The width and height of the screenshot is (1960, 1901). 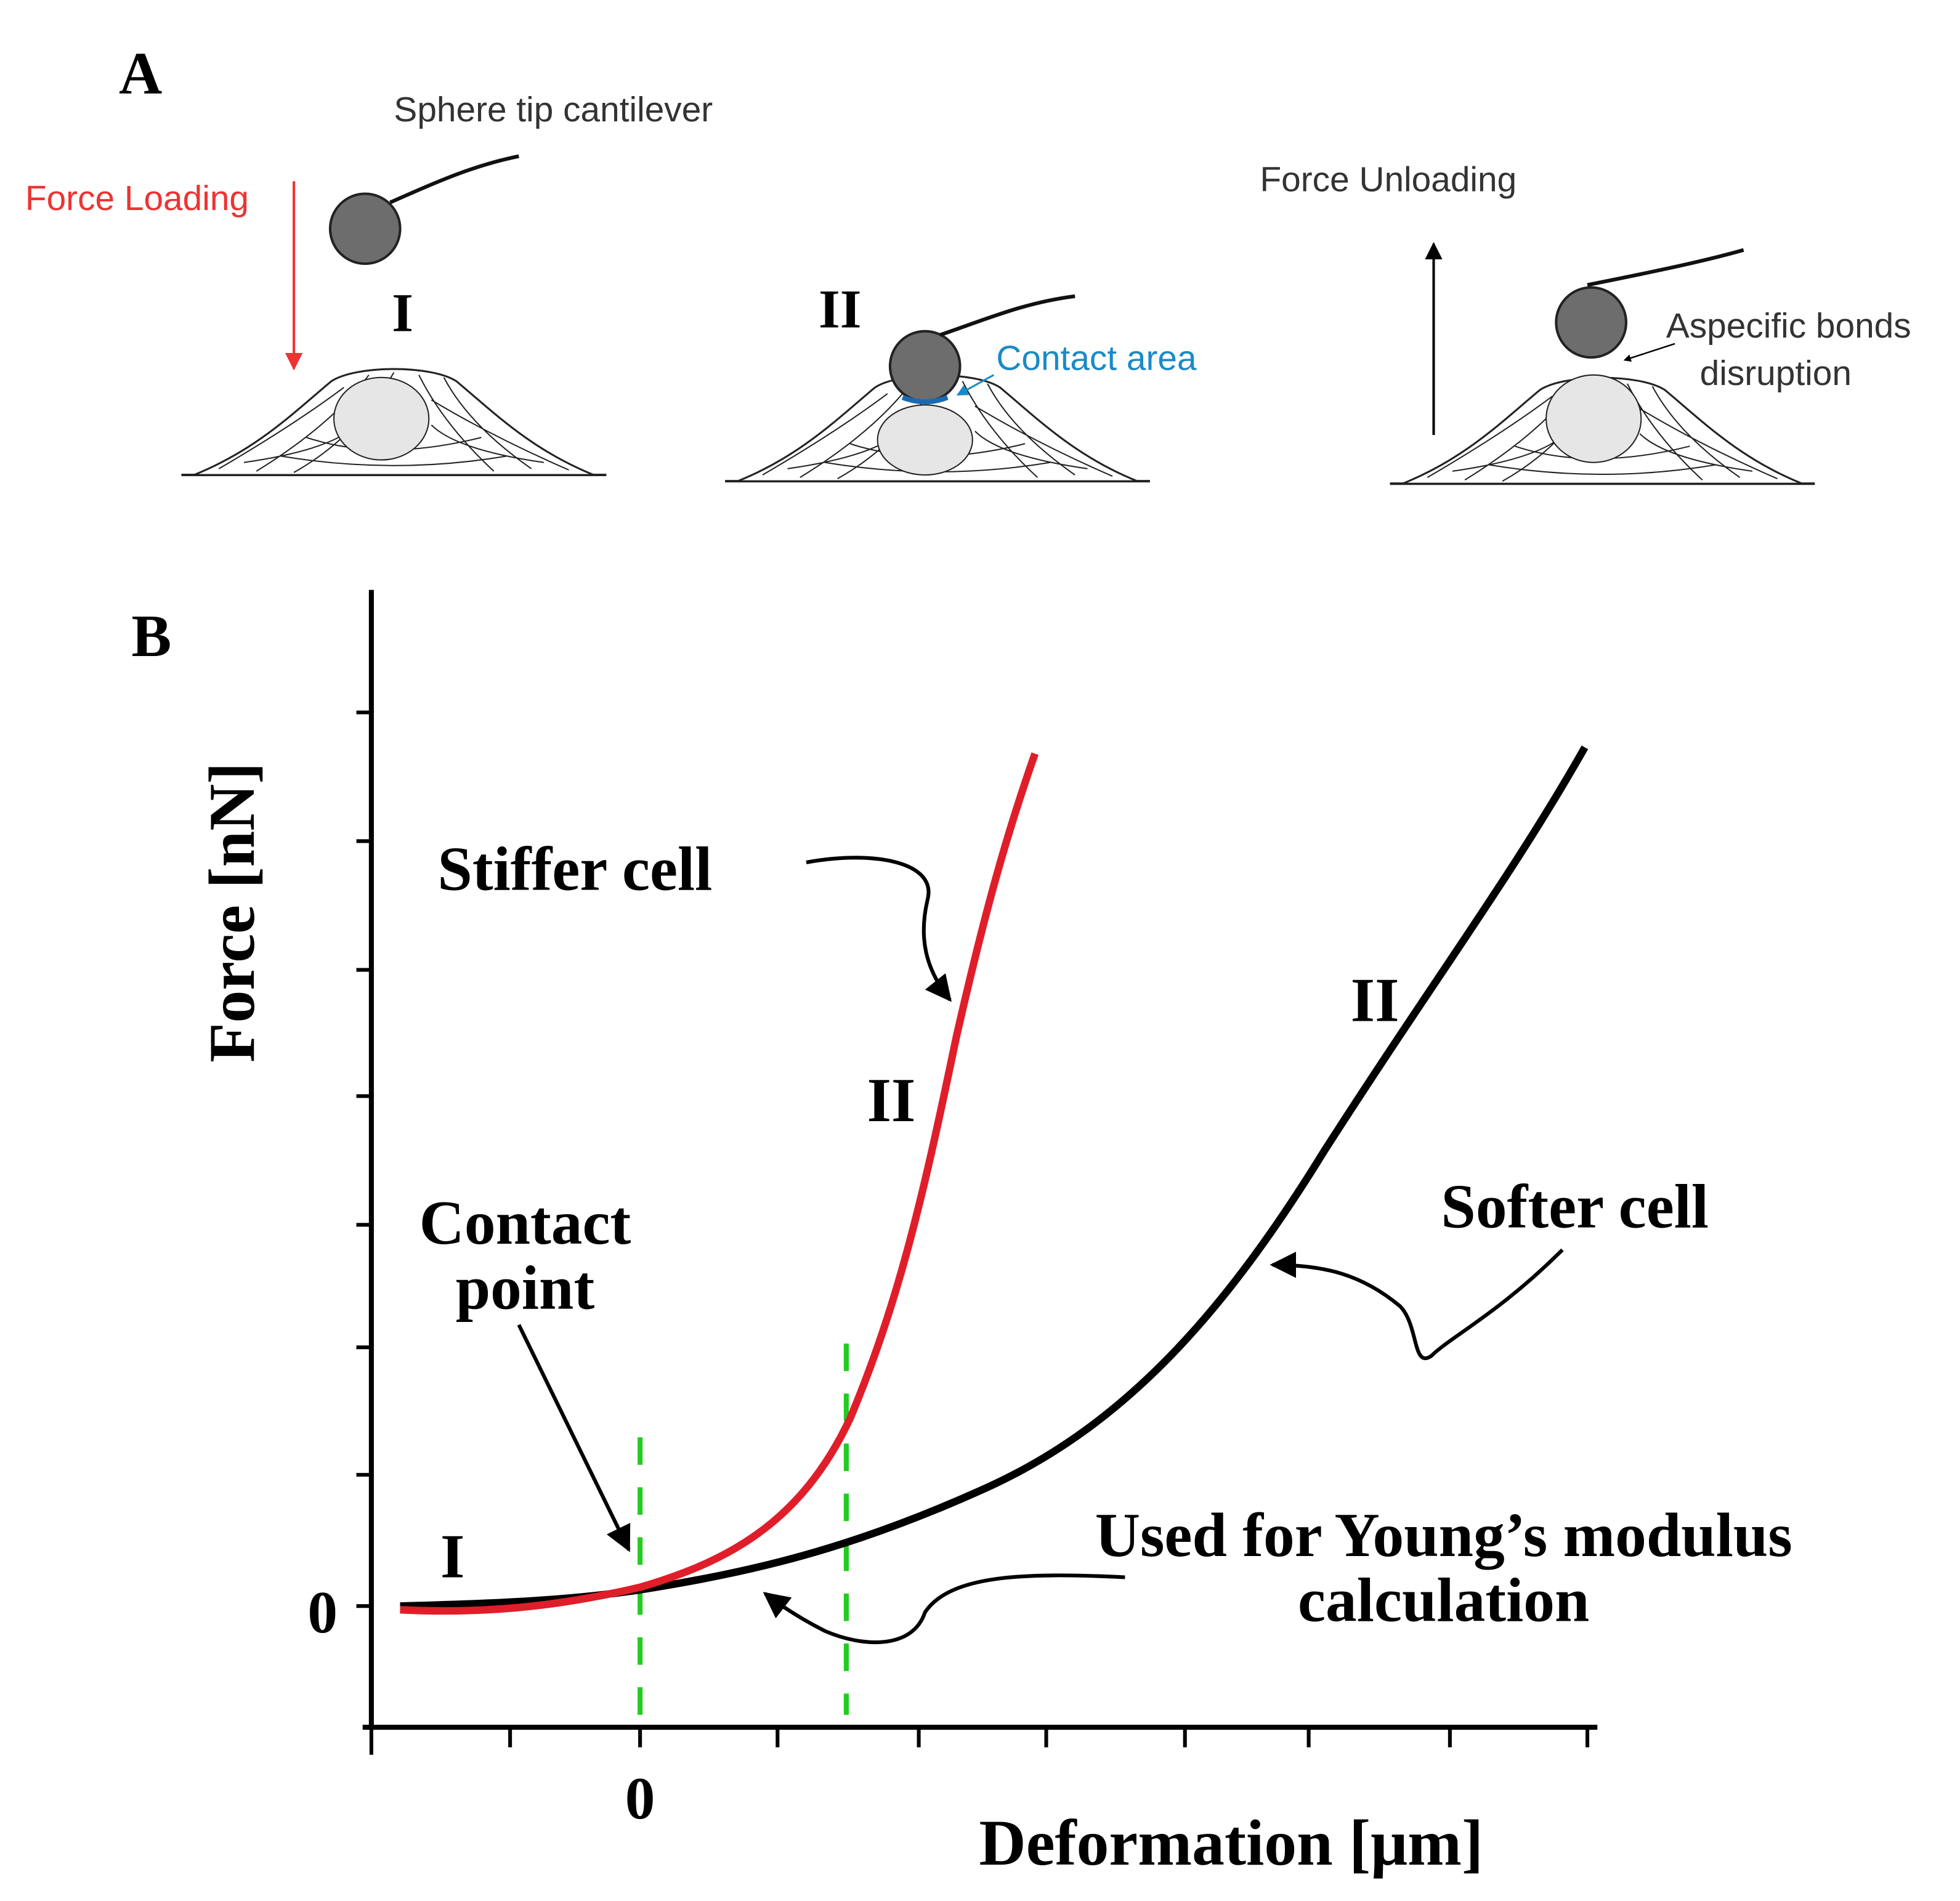 What do you see at coordinates (1096, 358) in the screenshot?
I see `contact-area-label: Contact area` at bounding box center [1096, 358].